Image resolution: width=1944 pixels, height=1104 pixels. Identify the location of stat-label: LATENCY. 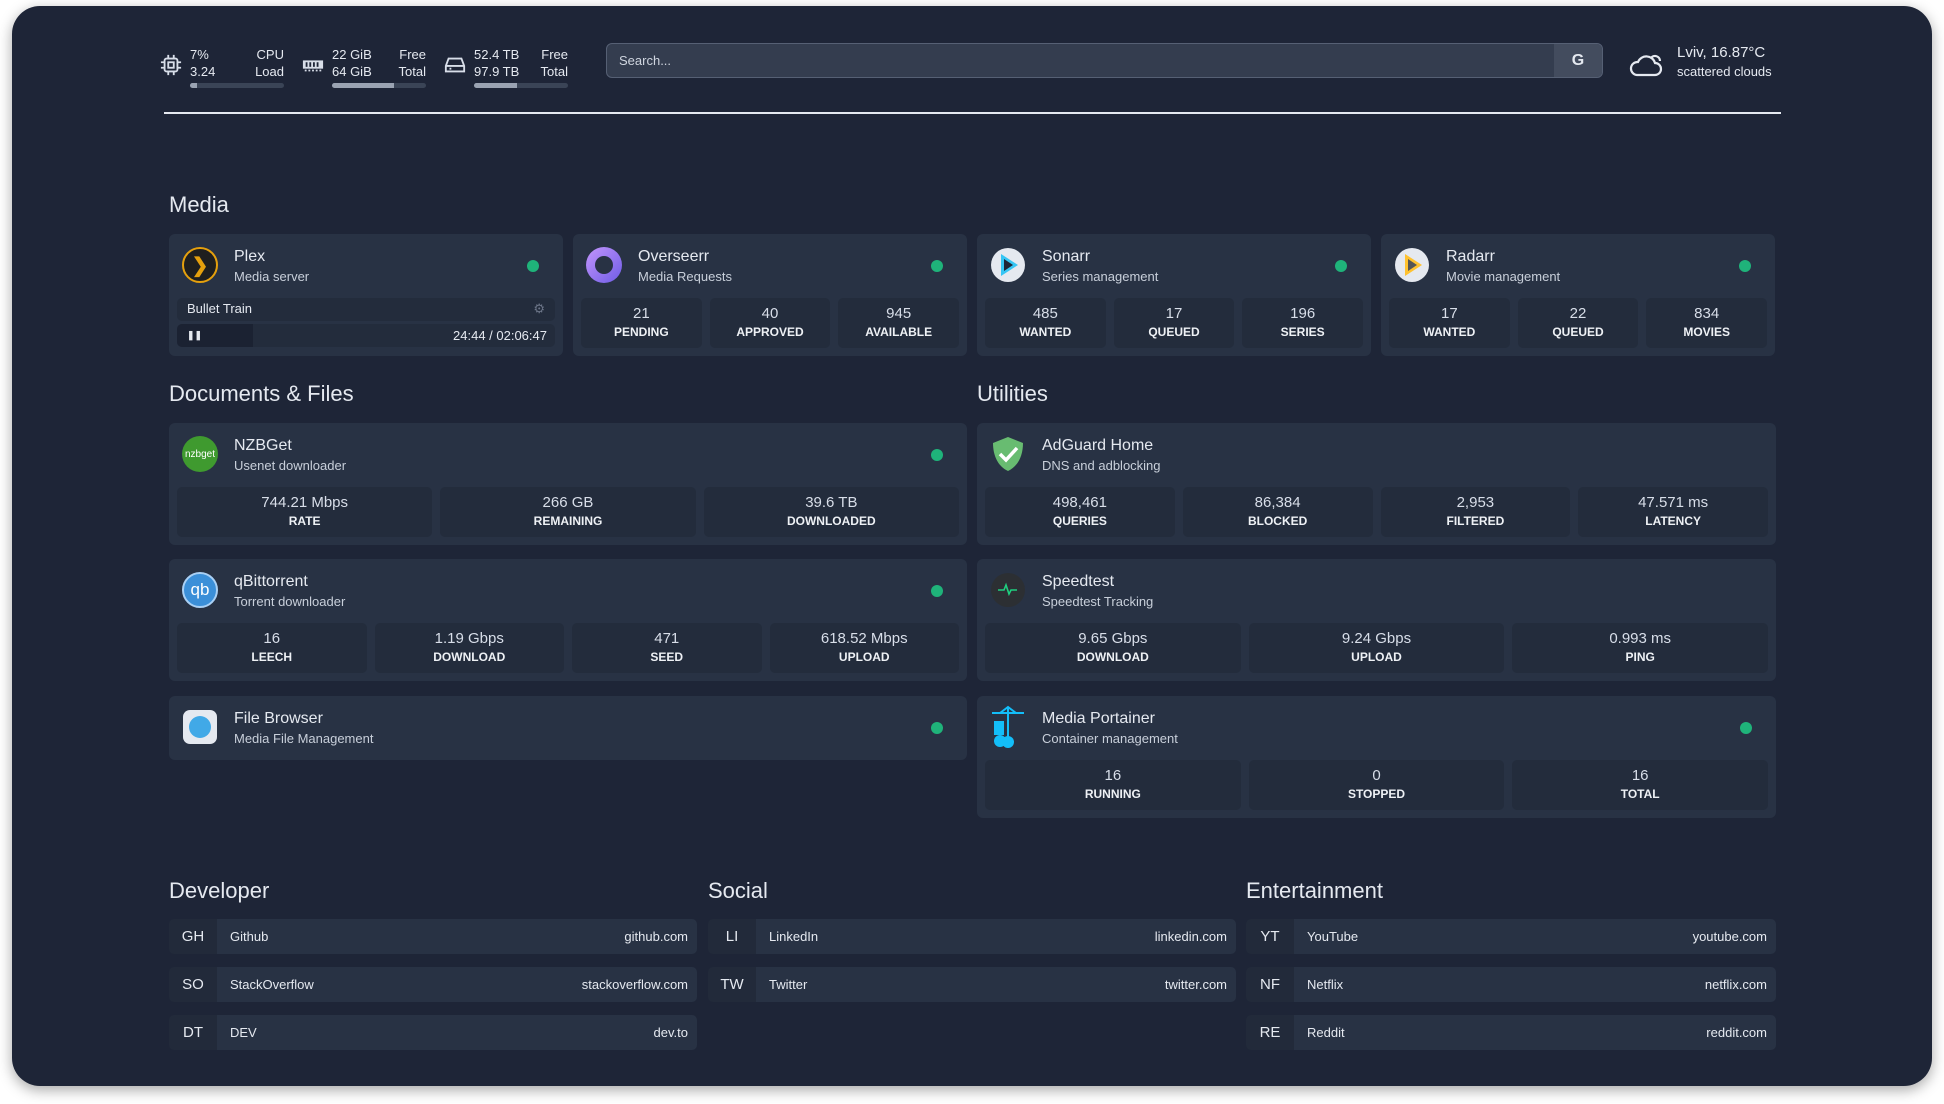
(1673, 521).